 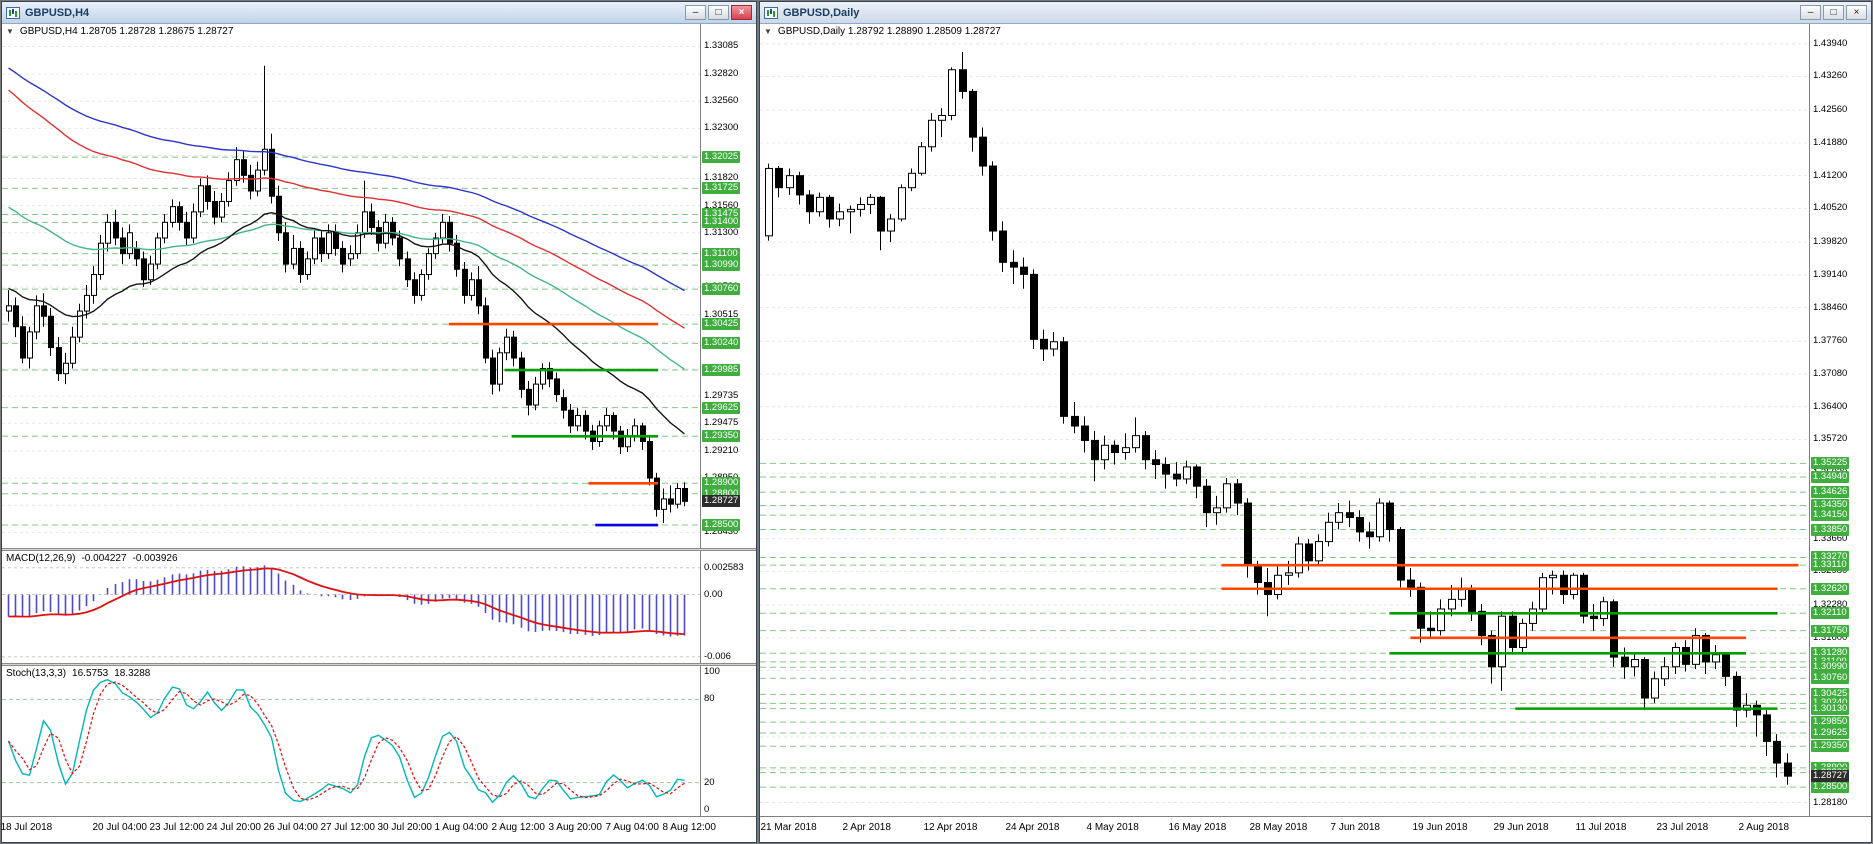 I want to click on stochastic-plot, so click(x=351, y=741).